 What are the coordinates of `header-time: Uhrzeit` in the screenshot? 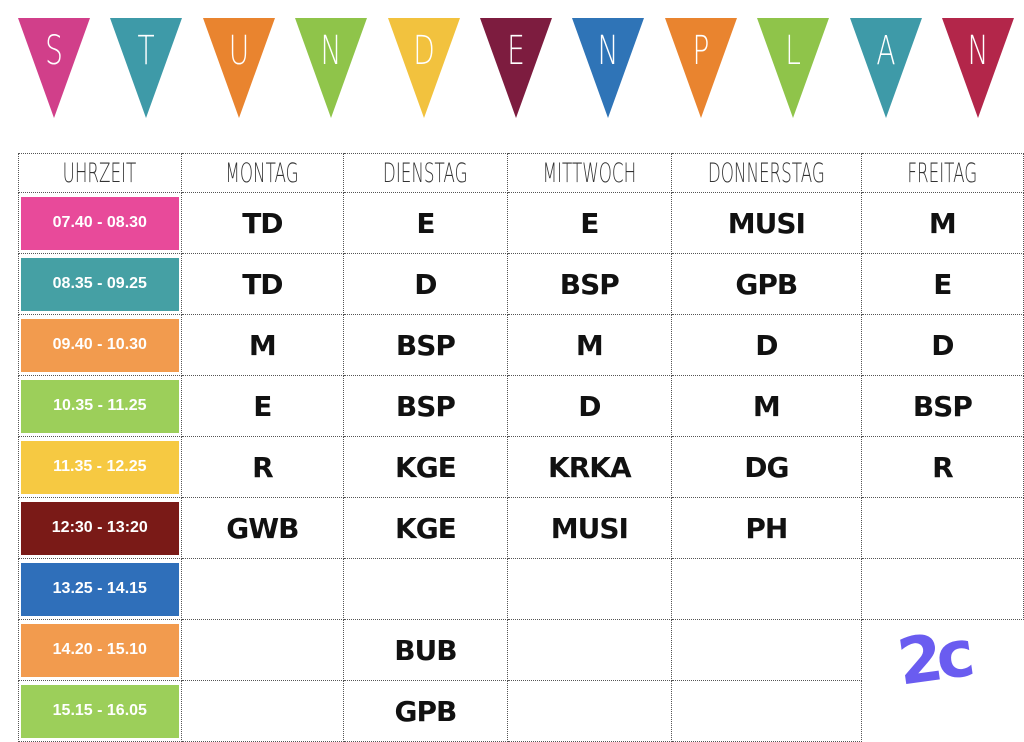 It's located at (100, 173).